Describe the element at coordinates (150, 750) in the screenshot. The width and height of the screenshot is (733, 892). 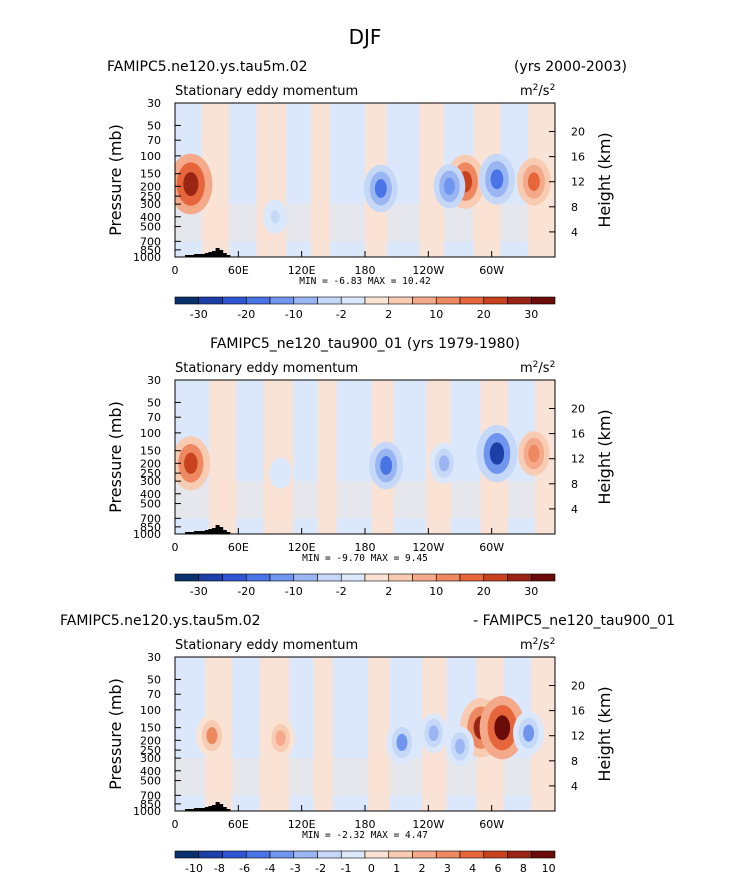
I see `y-tick-label: 250` at that location.